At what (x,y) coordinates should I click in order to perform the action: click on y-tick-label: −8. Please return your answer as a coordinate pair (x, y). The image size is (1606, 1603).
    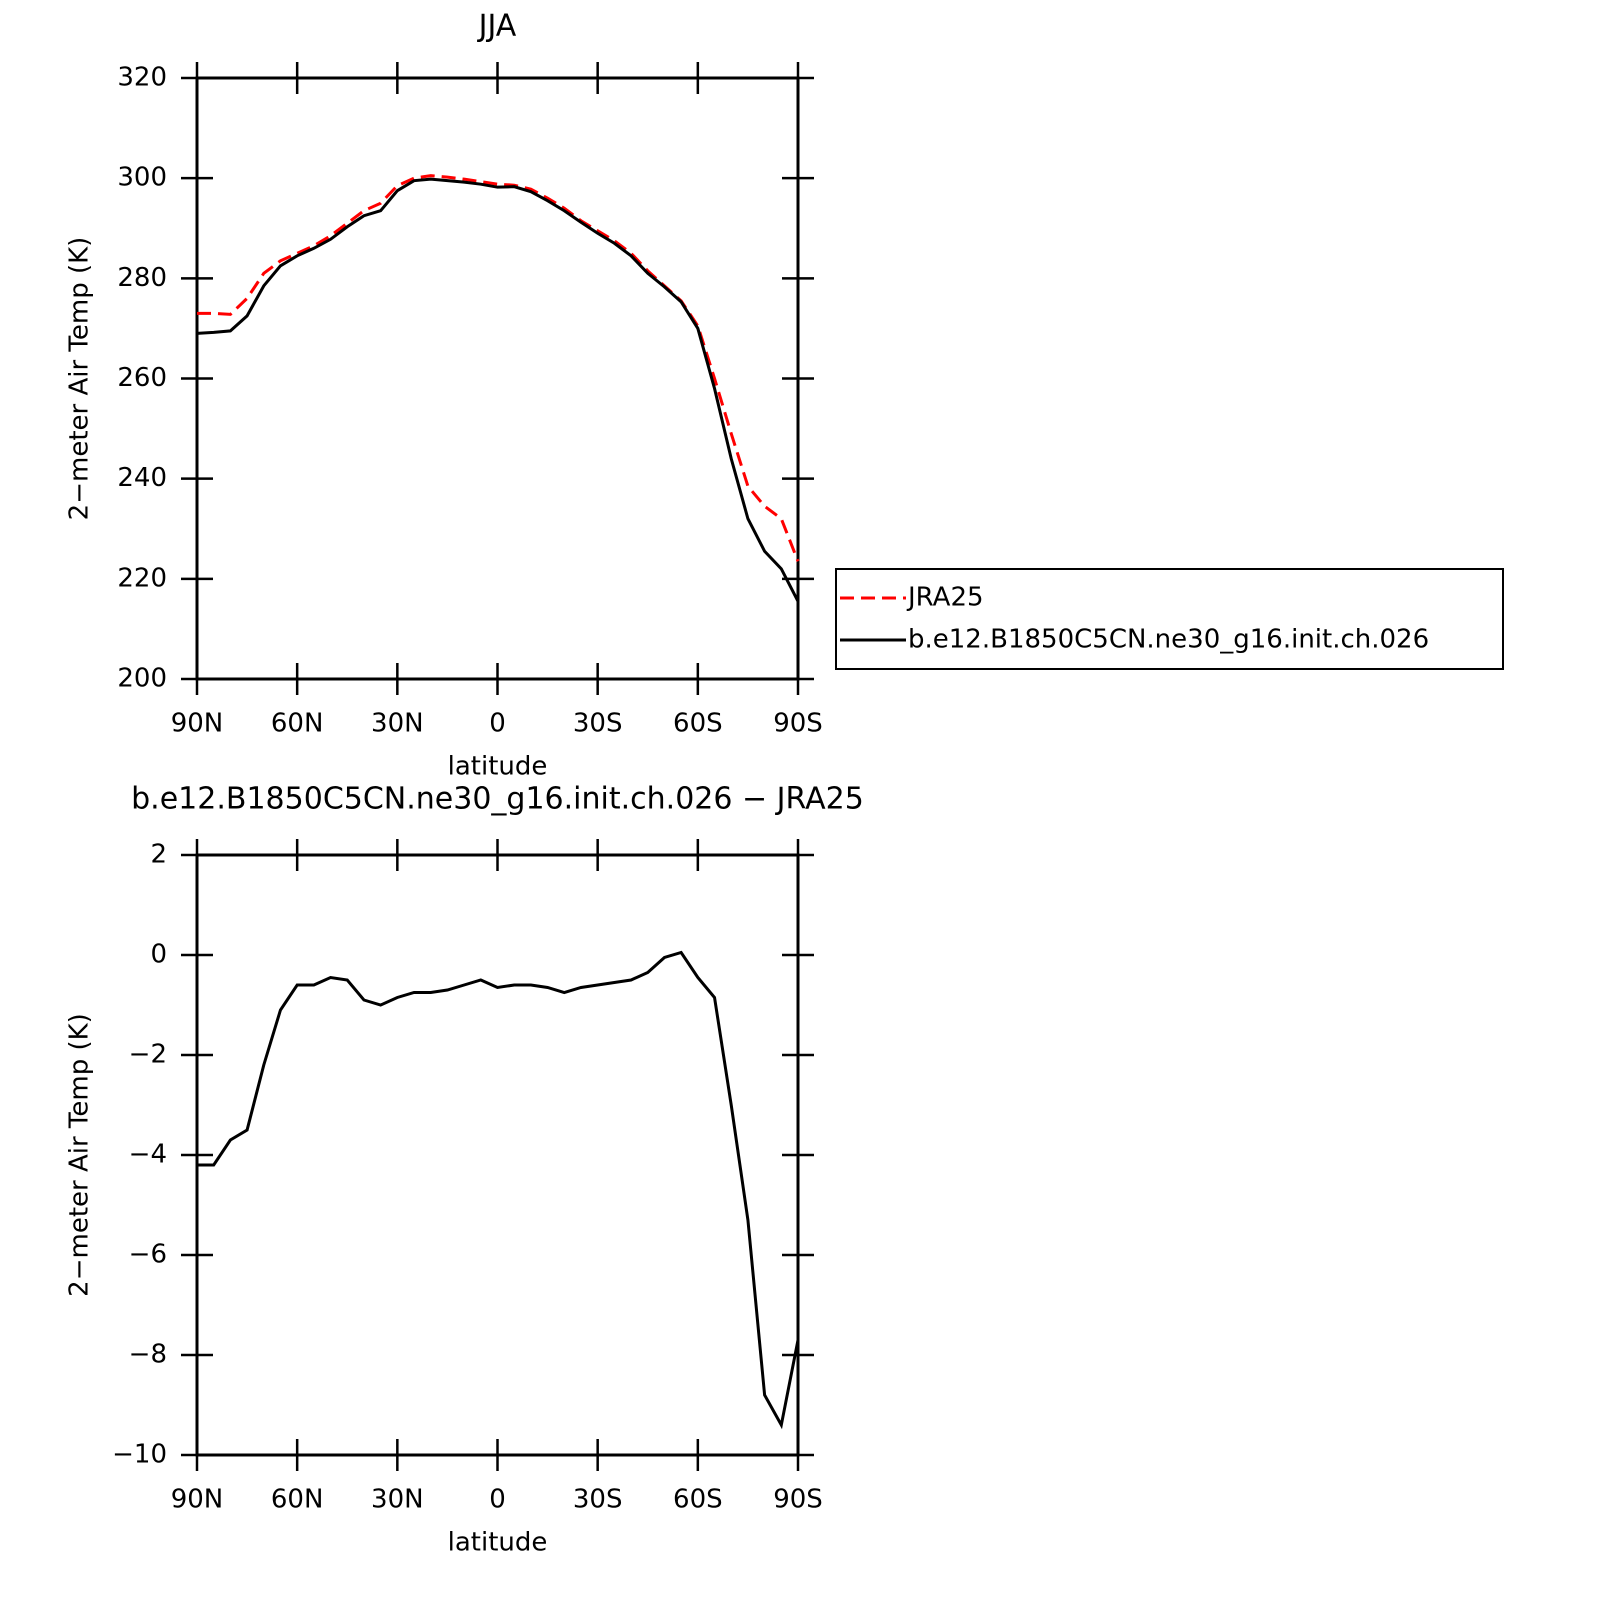
    Looking at the image, I should click on (148, 1355).